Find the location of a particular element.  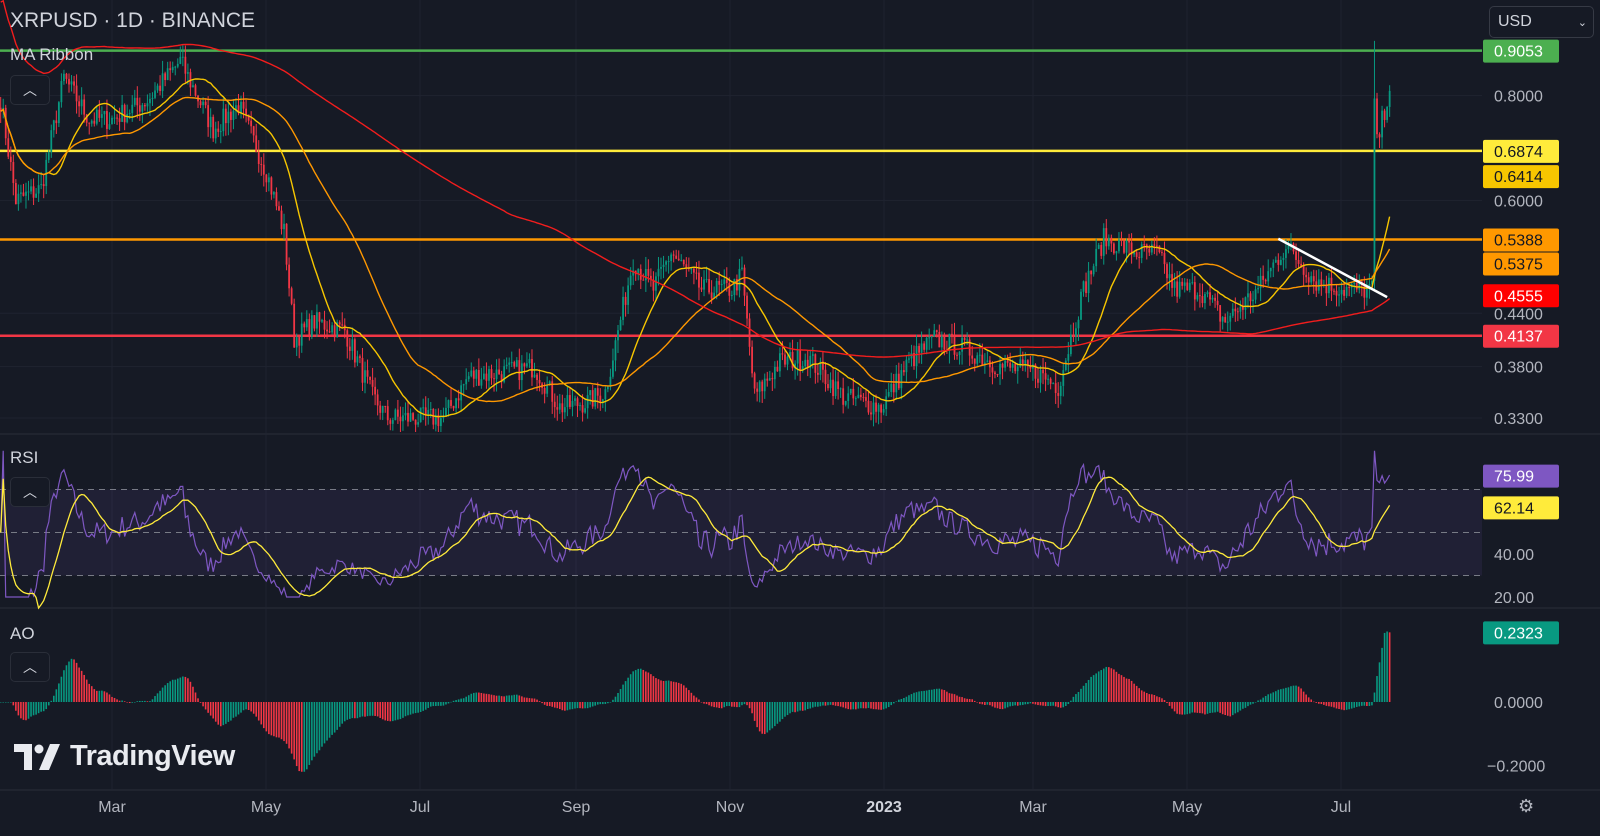

collapse-main-button: ︿ is located at coordinates (30, 90).